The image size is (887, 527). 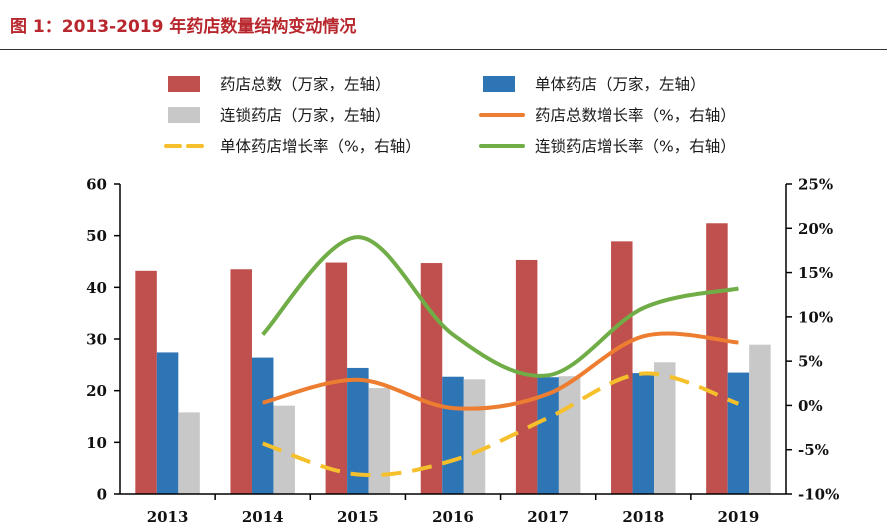 I want to click on bar-3-2014, so click(x=284, y=449).